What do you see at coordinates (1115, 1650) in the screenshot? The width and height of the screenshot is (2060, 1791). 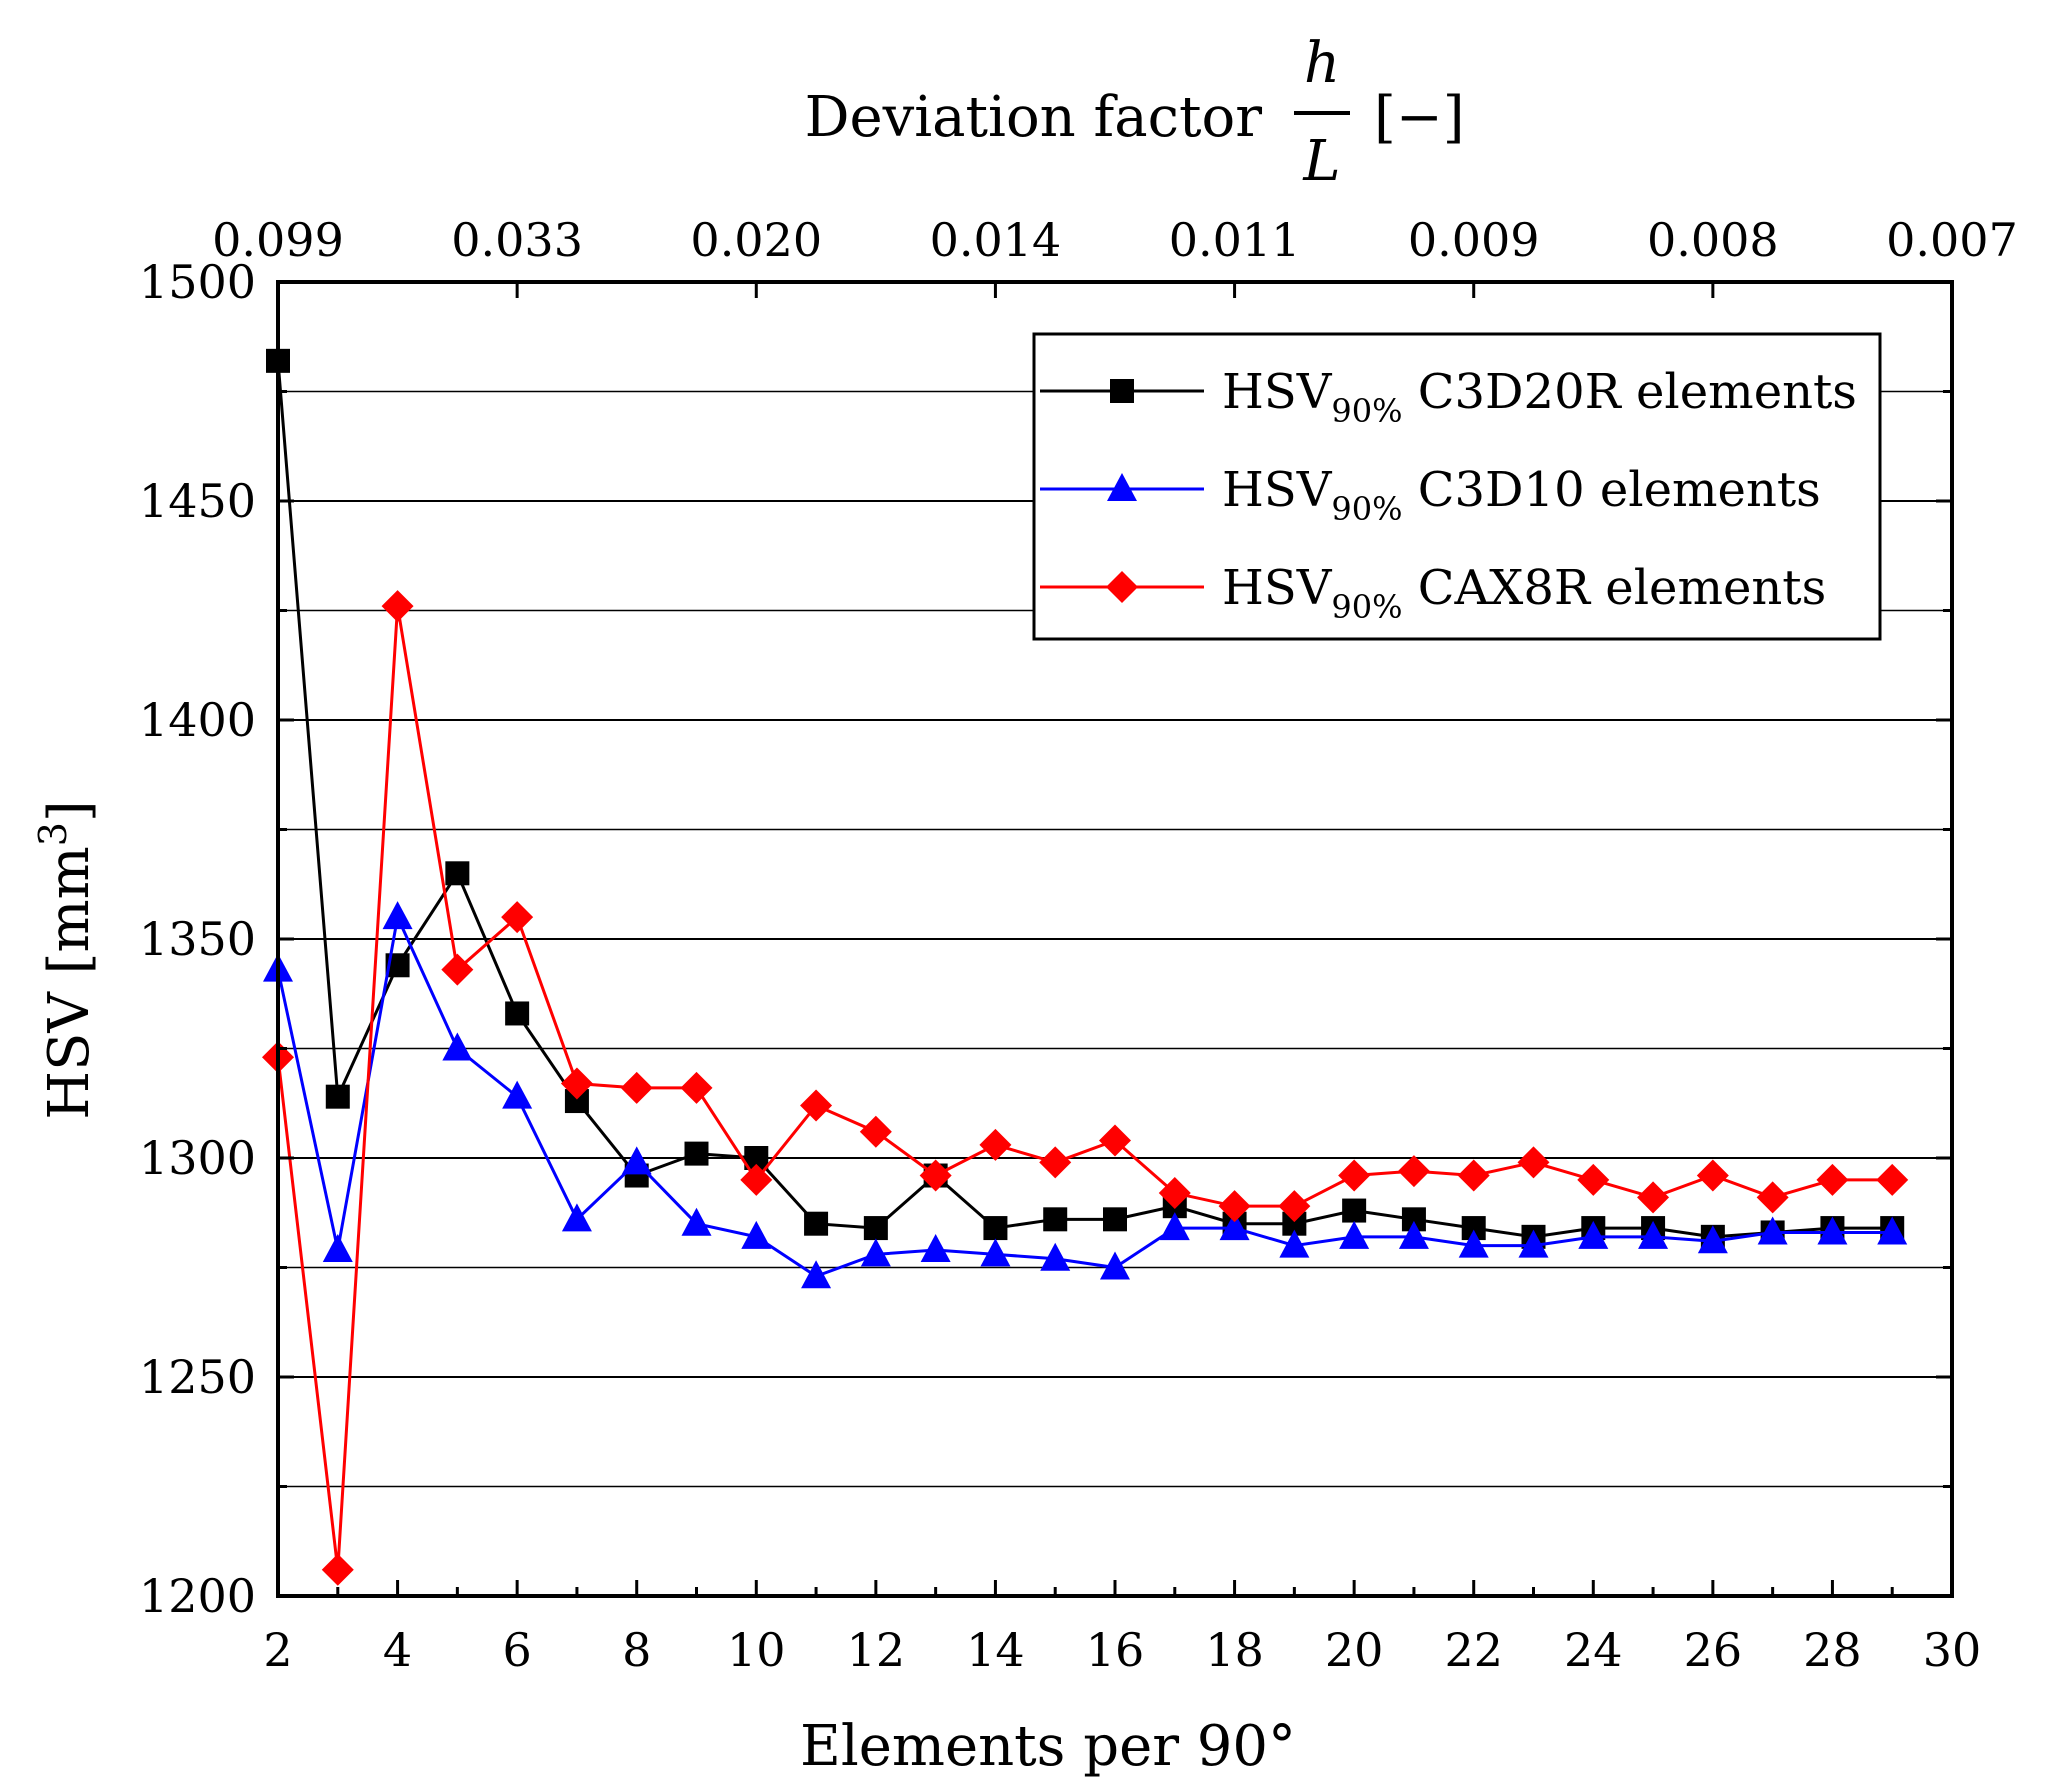 I see `x-tick-label: 16` at bounding box center [1115, 1650].